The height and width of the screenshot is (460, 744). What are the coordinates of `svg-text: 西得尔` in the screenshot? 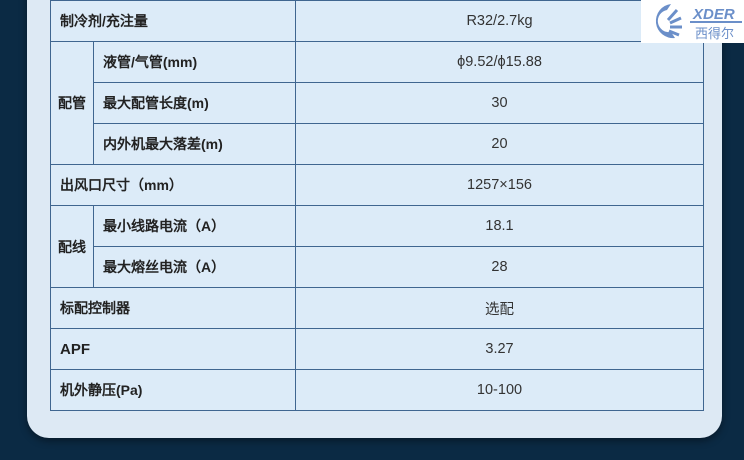 It's located at (714, 34).